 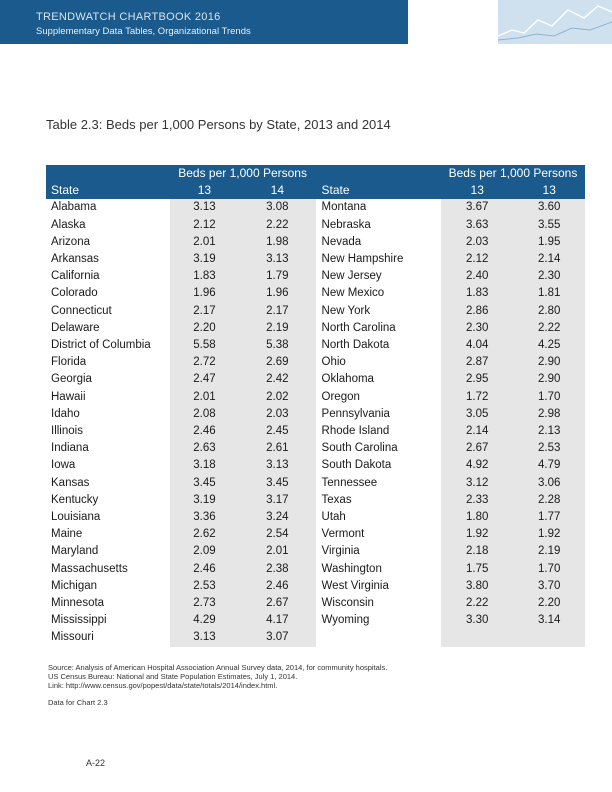 What do you see at coordinates (315, 500) in the screenshot?
I see `table-row: Kentucky 3.19 3.17 Texas 2.33 2.28` at bounding box center [315, 500].